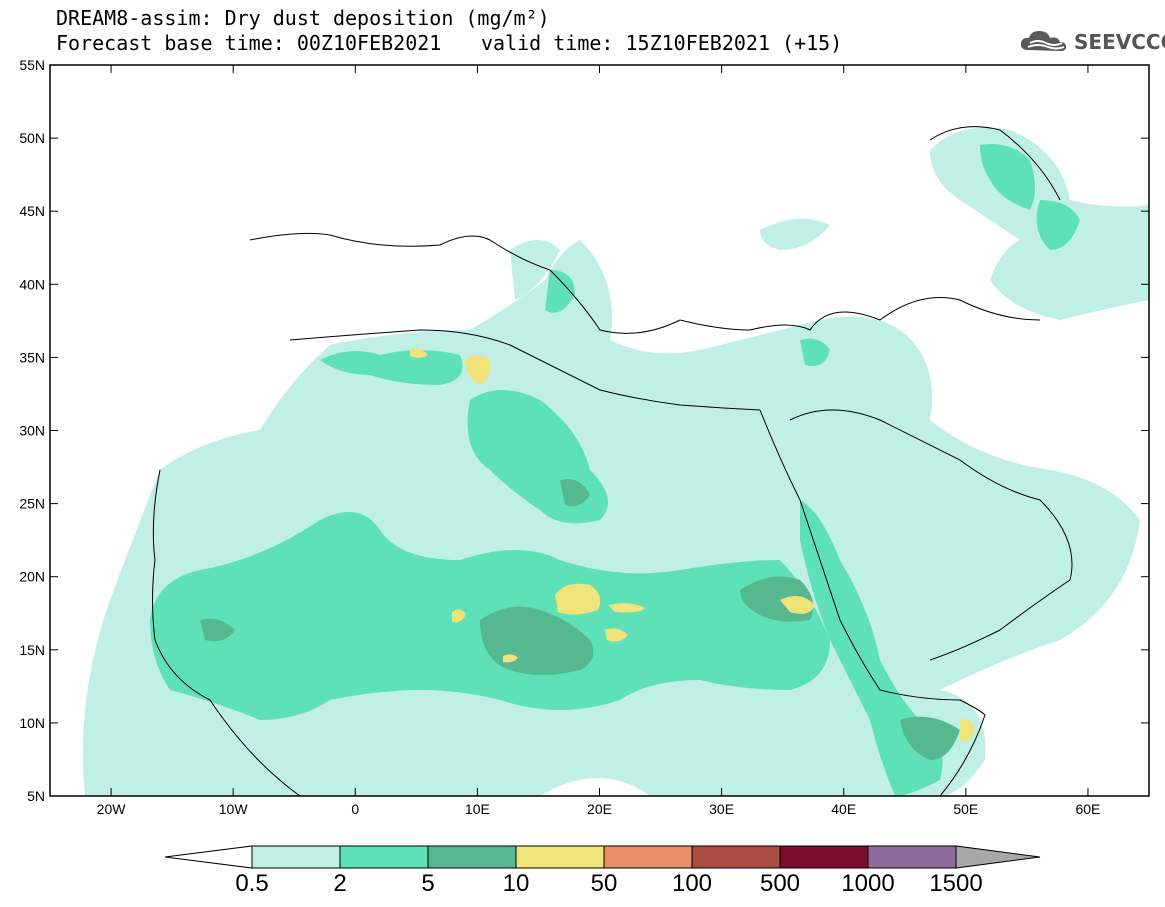  Describe the element at coordinates (32, 504) in the screenshot. I see `lat-label: 25N` at that location.